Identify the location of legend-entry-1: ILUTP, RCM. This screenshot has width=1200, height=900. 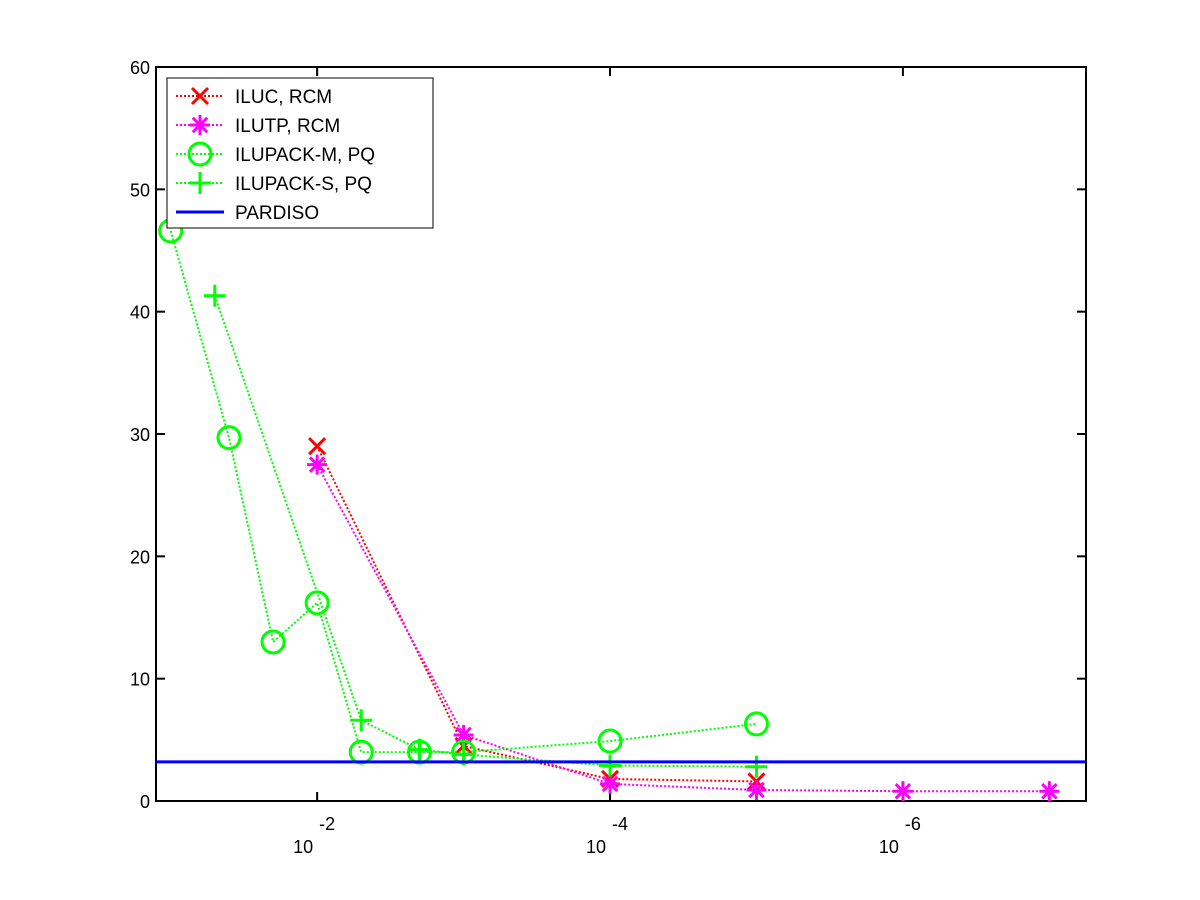
(258, 126).